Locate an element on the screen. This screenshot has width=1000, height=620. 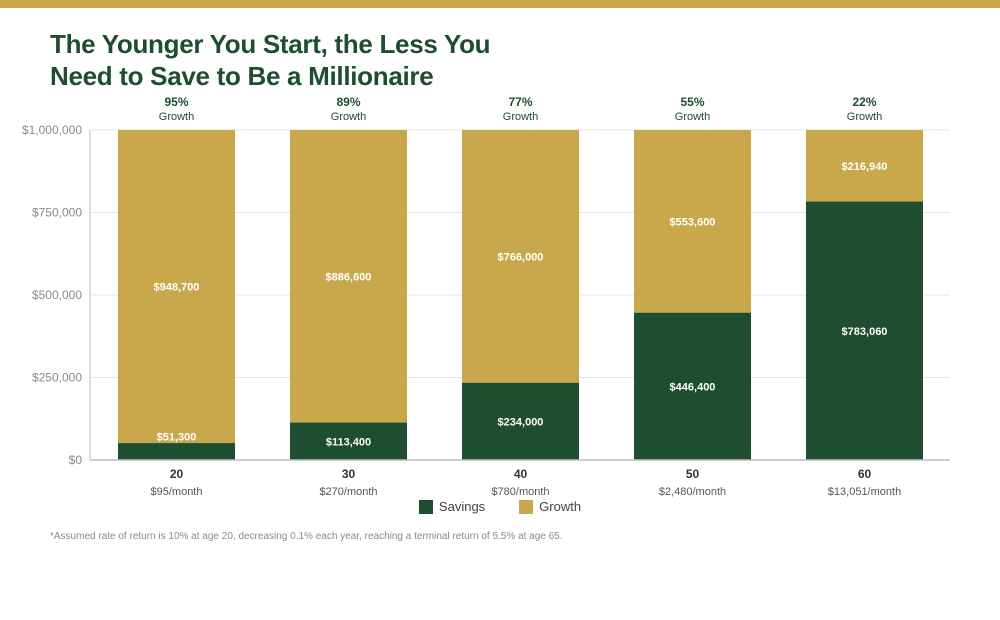
x-tick-sublabel: $780/month is located at coordinates (520, 492).